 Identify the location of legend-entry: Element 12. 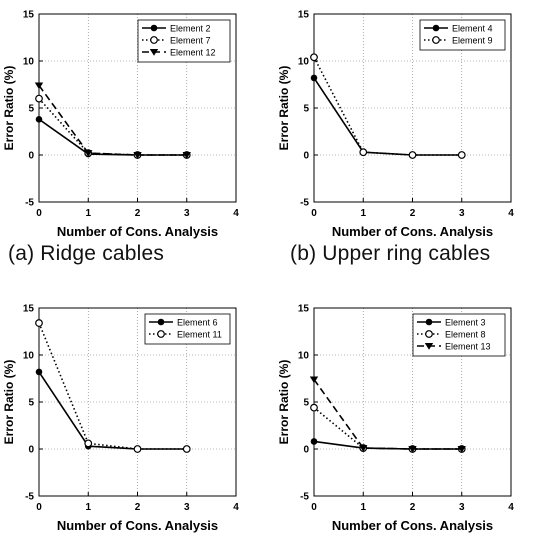
(193, 52).